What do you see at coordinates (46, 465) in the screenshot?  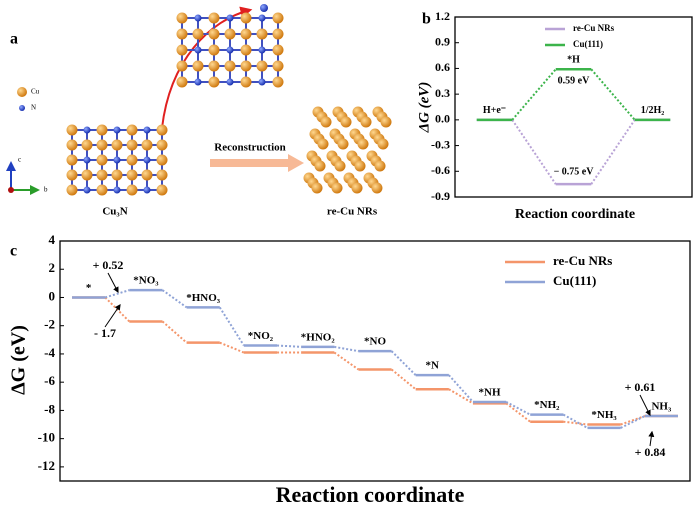 I see `y-tick-label: -12` at bounding box center [46, 465].